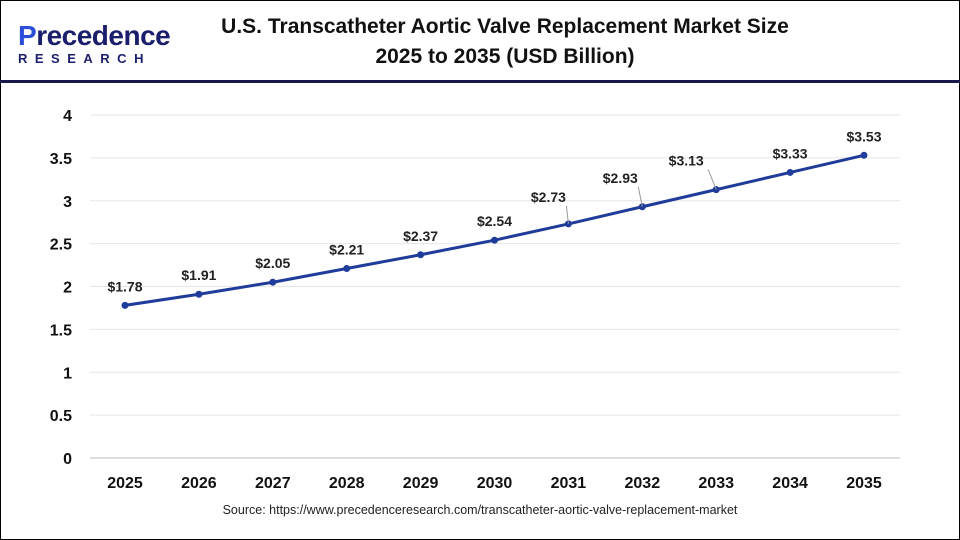 Image resolution: width=960 pixels, height=540 pixels. Describe the element at coordinates (548, 197) in the screenshot. I see `data-label: $2.73` at that location.